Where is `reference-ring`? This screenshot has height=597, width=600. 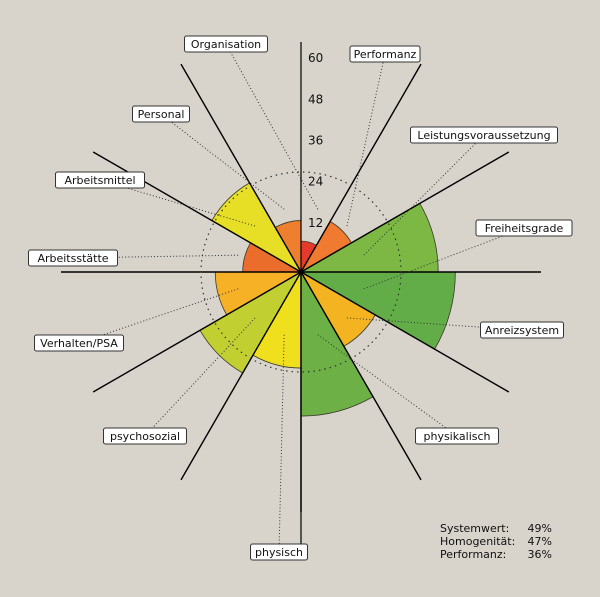 reference-ring is located at coordinates (301, 272).